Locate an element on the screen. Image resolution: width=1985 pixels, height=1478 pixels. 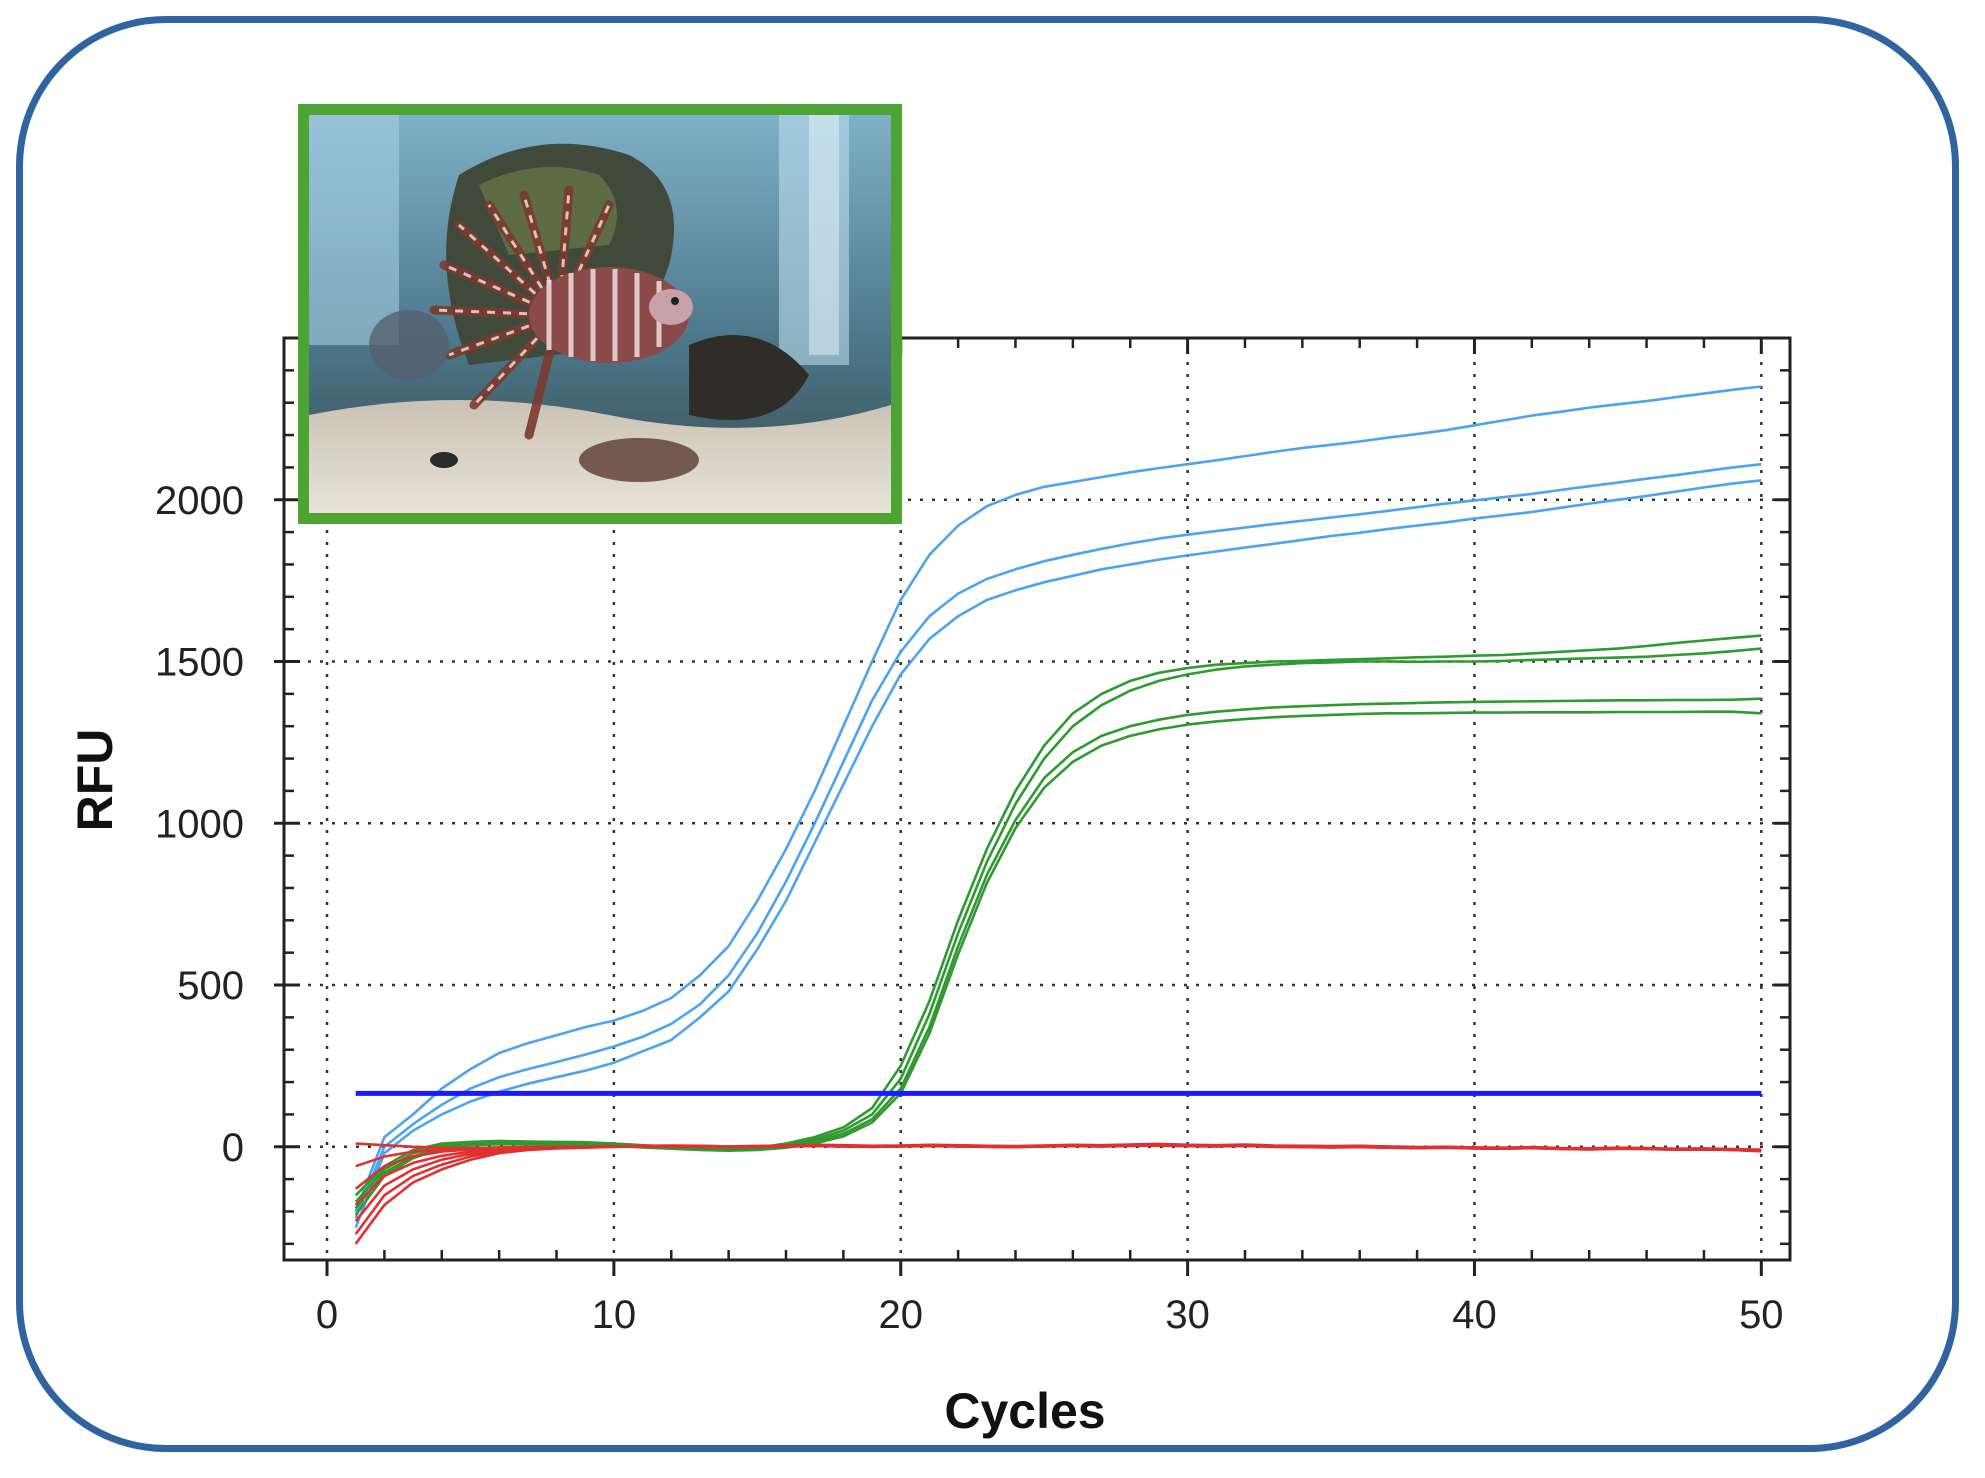
x-tick-label: 50 is located at coordinates (1761, 1315).